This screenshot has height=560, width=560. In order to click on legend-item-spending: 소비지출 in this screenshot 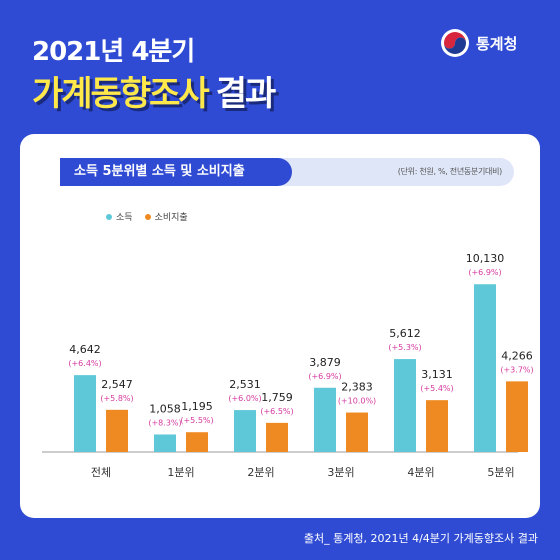, I will do `click(166, 216)`.